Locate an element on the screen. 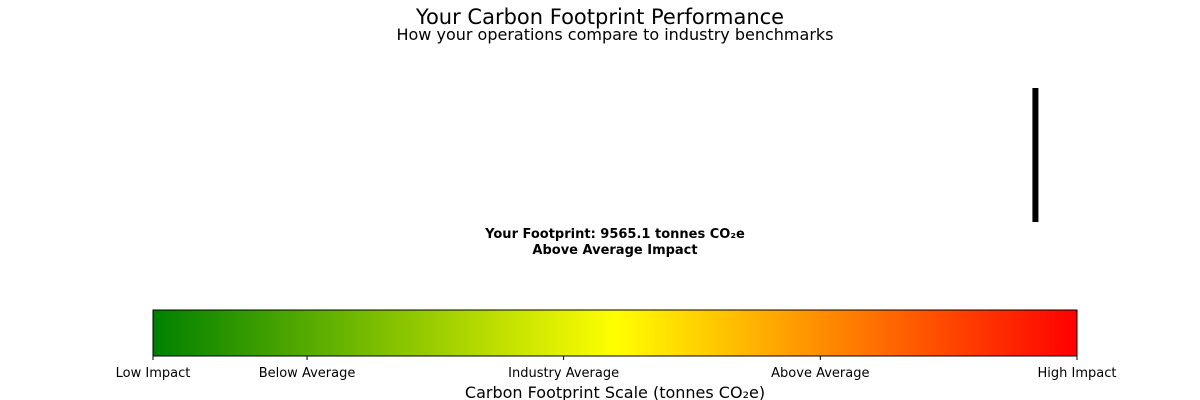 This screenshot has height=400, width=1200. scale-tick-label: Below Average is located at coordinates (307, 373).